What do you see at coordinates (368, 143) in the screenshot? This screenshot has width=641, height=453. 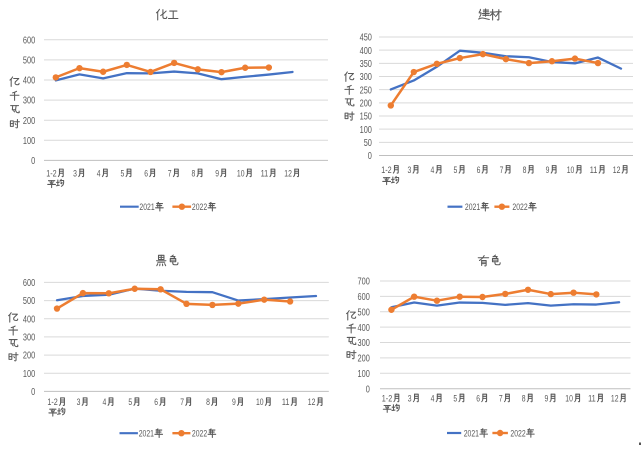 I see `svg-text: 50` at bounding box center [368, 143].